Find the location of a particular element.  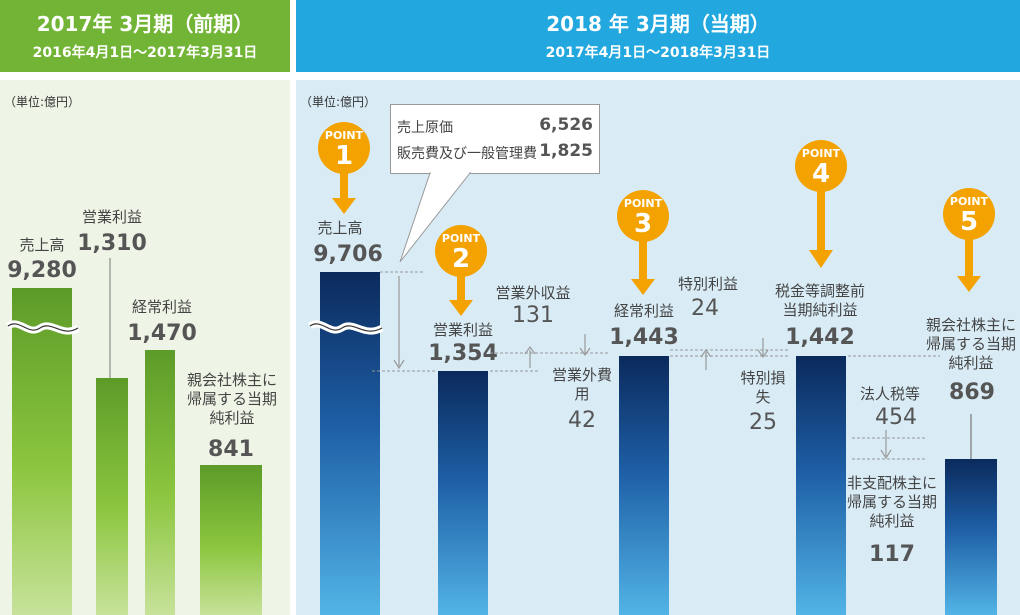

prev-period-header: 2017年 3月期（前期） 2016年4月1日〜2017年3月31日 is located at coordinates (145, 36).